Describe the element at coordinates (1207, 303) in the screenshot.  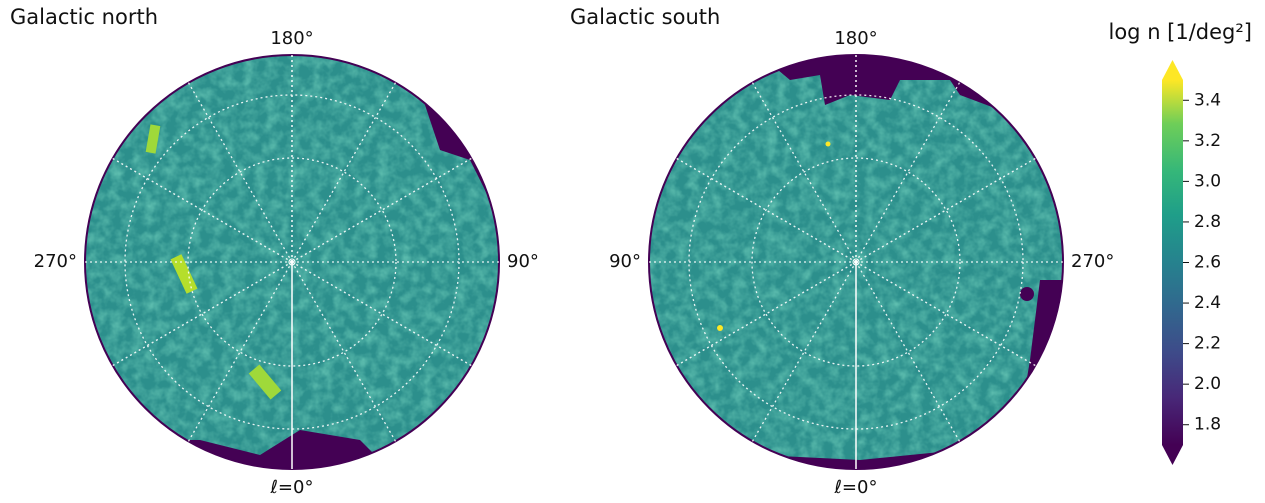
I see `colorbar-tick-label: 2.4` at that location.